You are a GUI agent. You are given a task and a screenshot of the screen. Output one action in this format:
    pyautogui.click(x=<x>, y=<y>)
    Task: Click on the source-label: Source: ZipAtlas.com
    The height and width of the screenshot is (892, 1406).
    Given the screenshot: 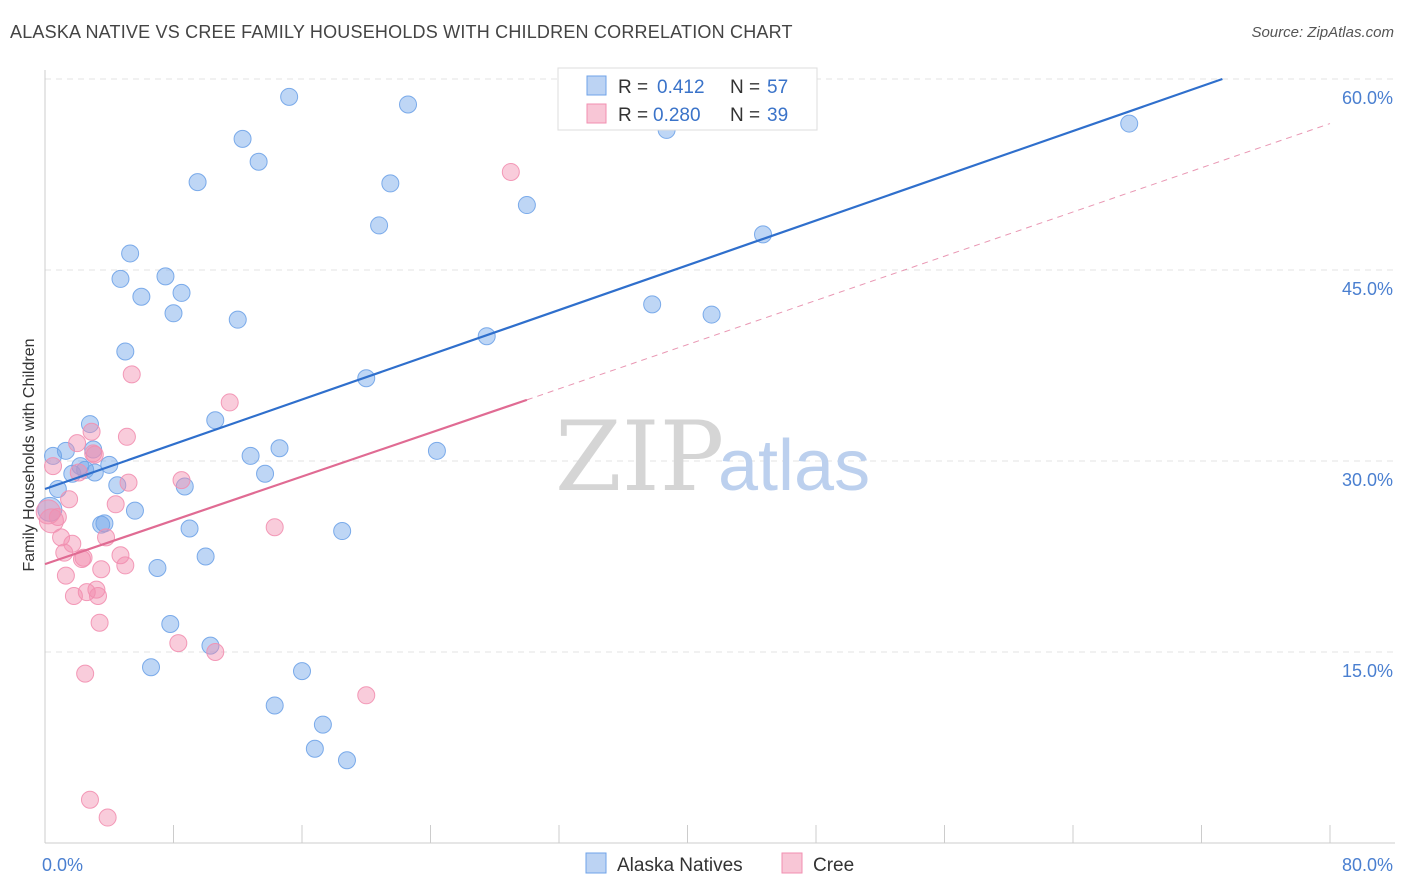 What is the action you would take?
    pyautogui.click(x=1322, y=32)
    